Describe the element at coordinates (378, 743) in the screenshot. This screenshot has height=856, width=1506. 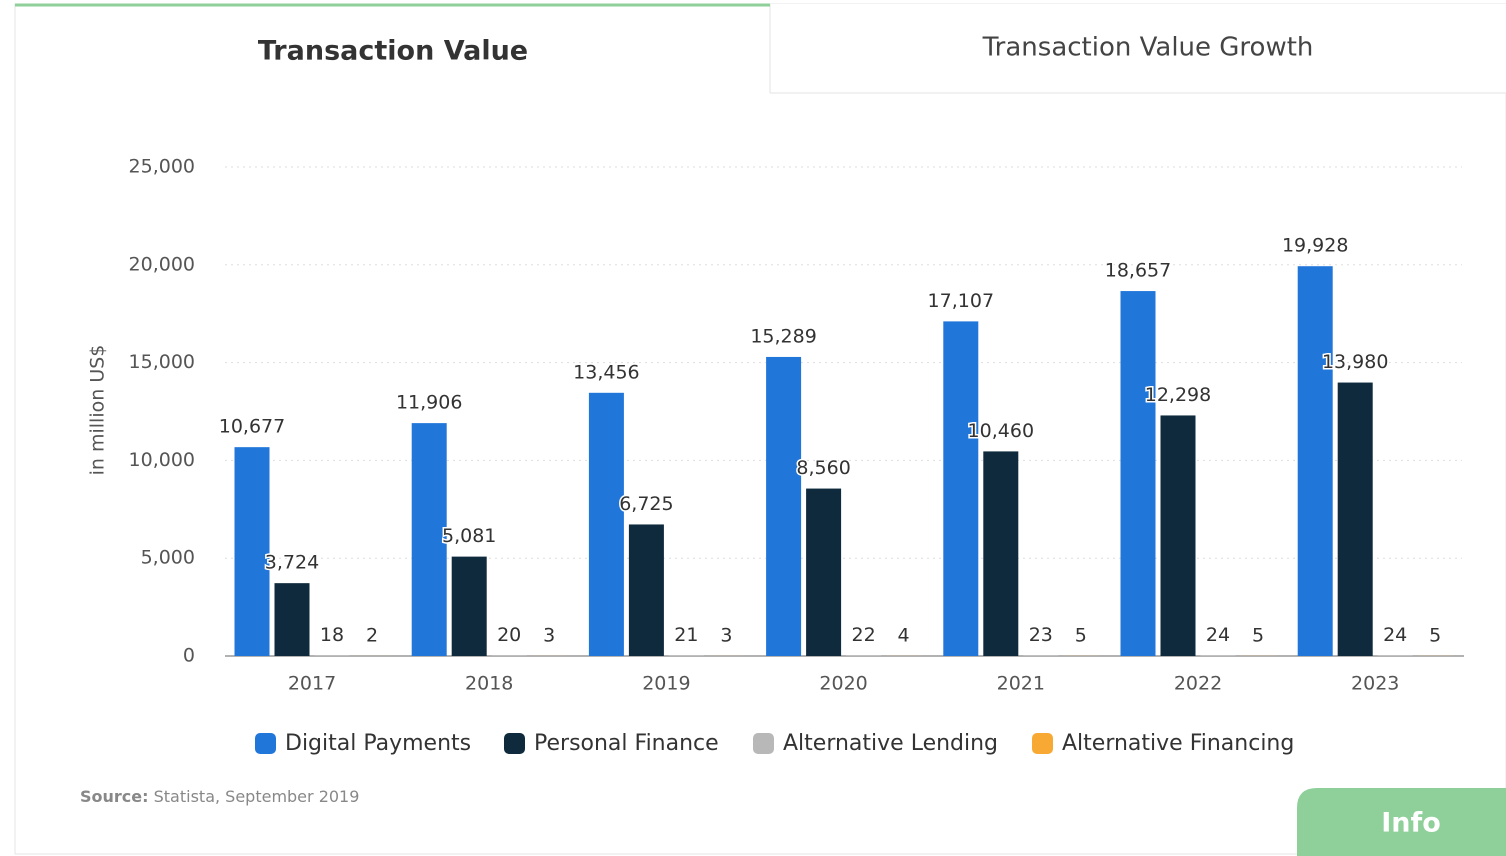
I see `legend-label: Digital Payments` at that location.